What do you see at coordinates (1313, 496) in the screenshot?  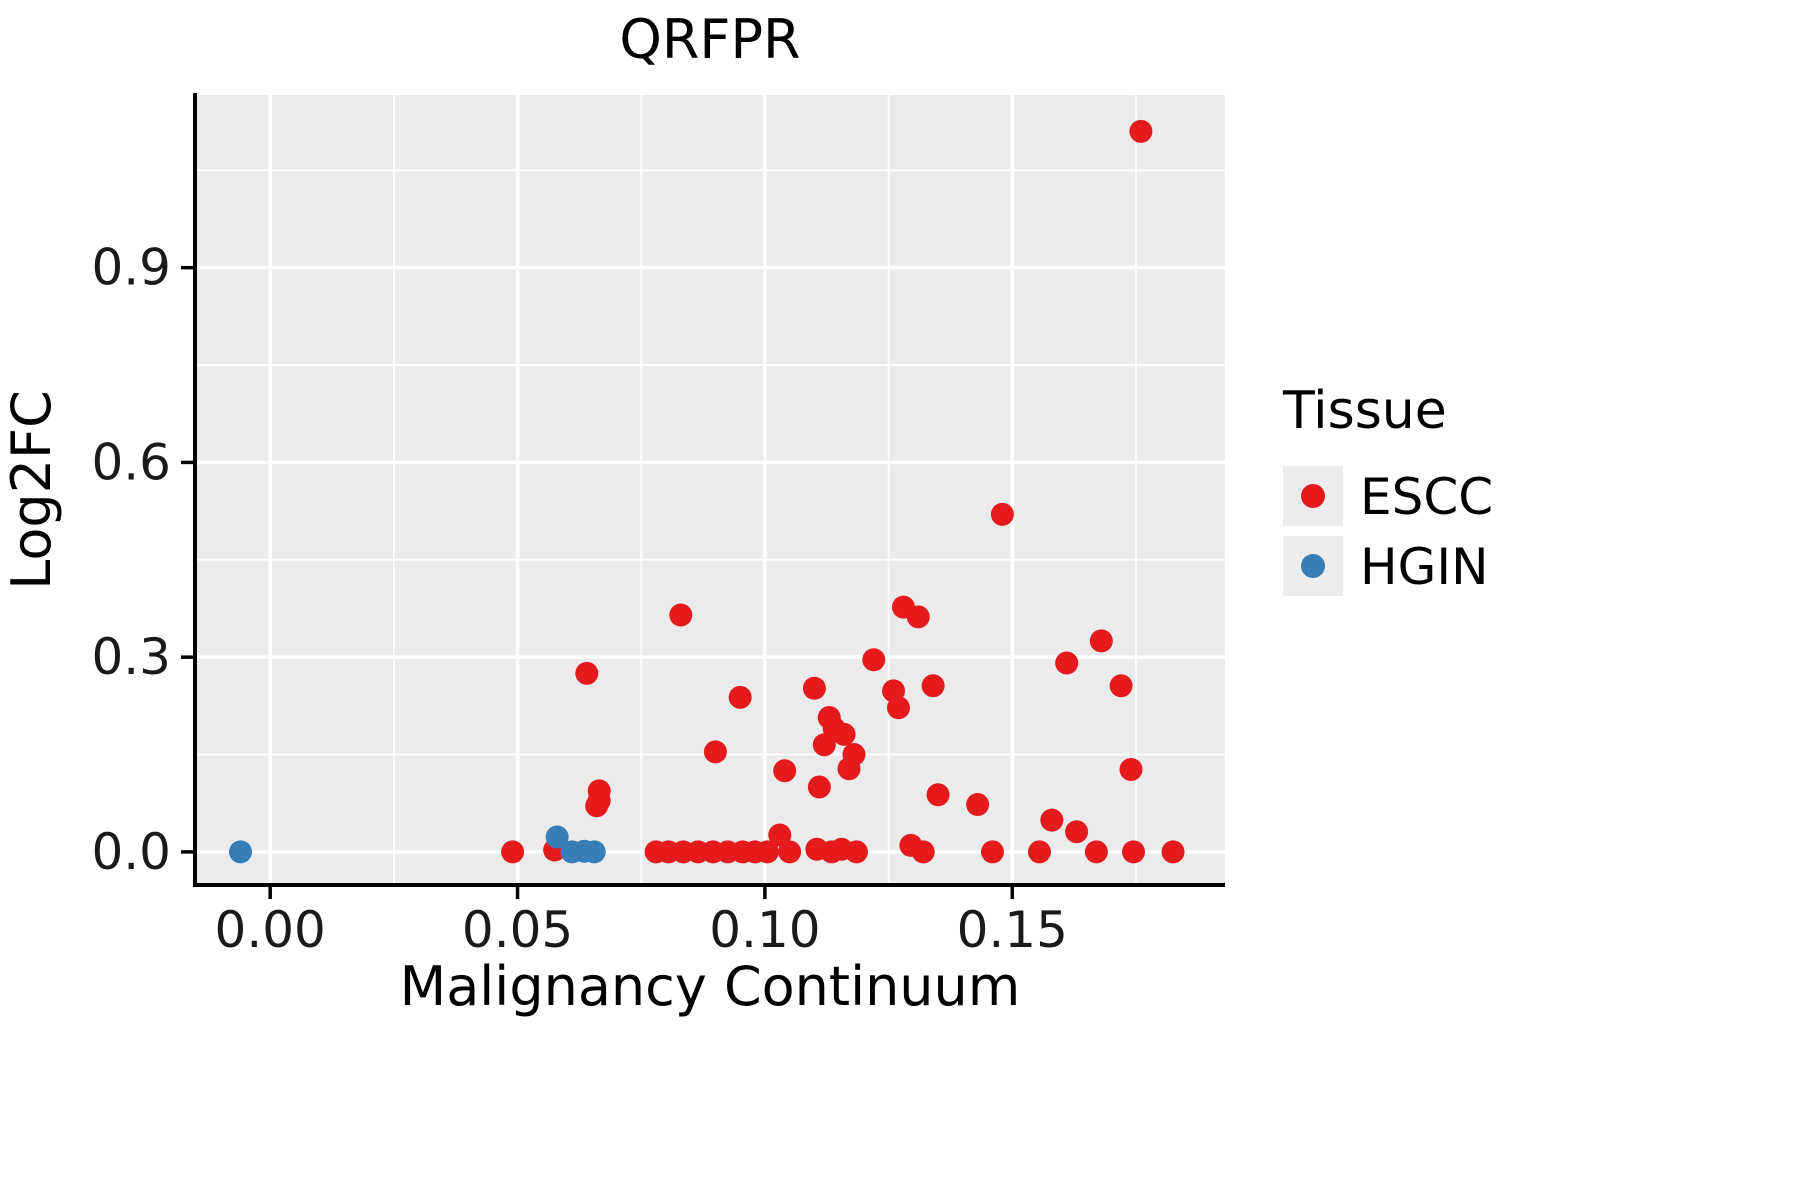 I see `legend-dot-escc-icon` at bounding box center [1313, 496].